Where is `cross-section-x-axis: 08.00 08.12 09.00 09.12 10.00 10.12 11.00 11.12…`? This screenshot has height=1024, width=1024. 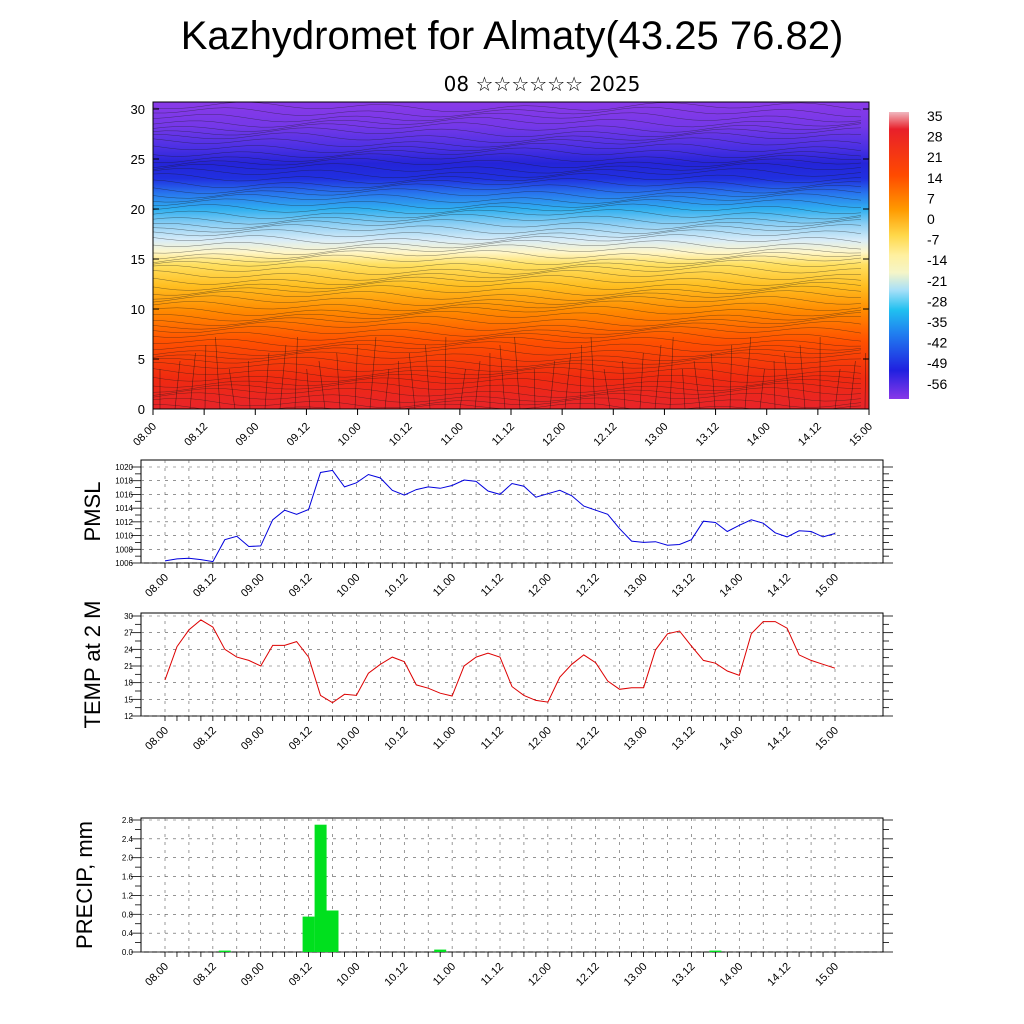
cross-section-x-axis: 08.00 08.12 09.00 09.12 10.00 10.12 11.00 11.12… is located at coordinates (503, 429).